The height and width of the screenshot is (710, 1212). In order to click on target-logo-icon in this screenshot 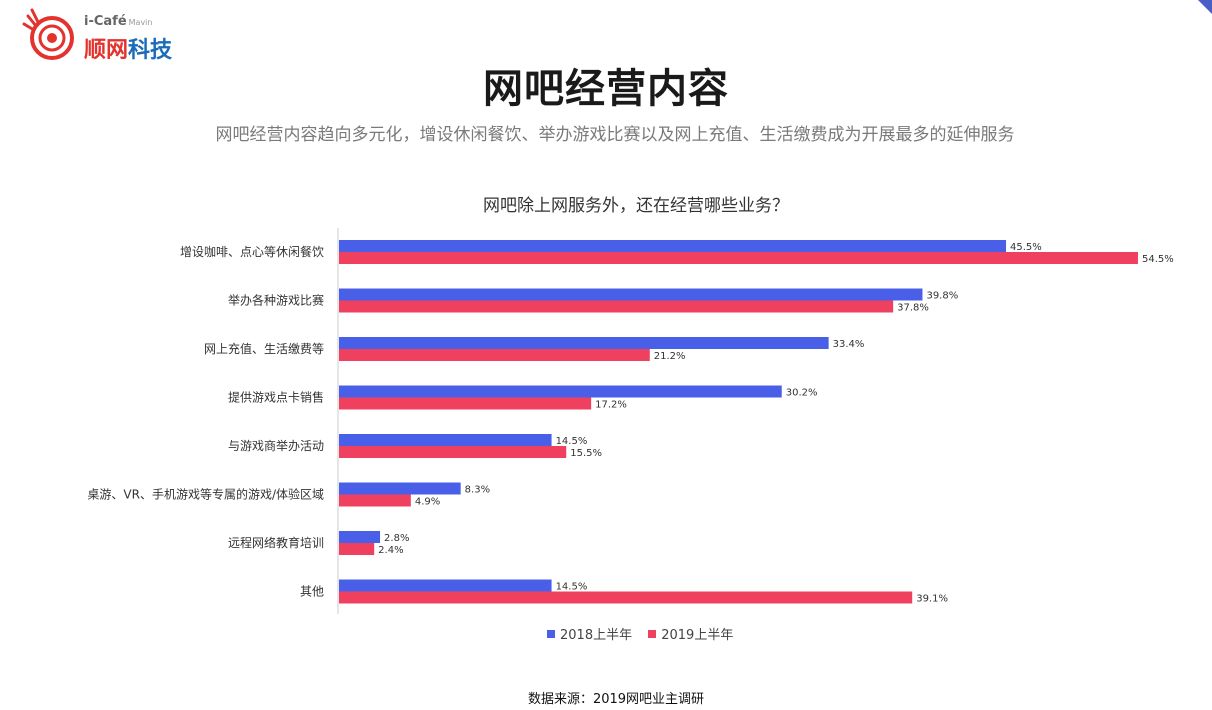, I will do `click(48, 34)`.